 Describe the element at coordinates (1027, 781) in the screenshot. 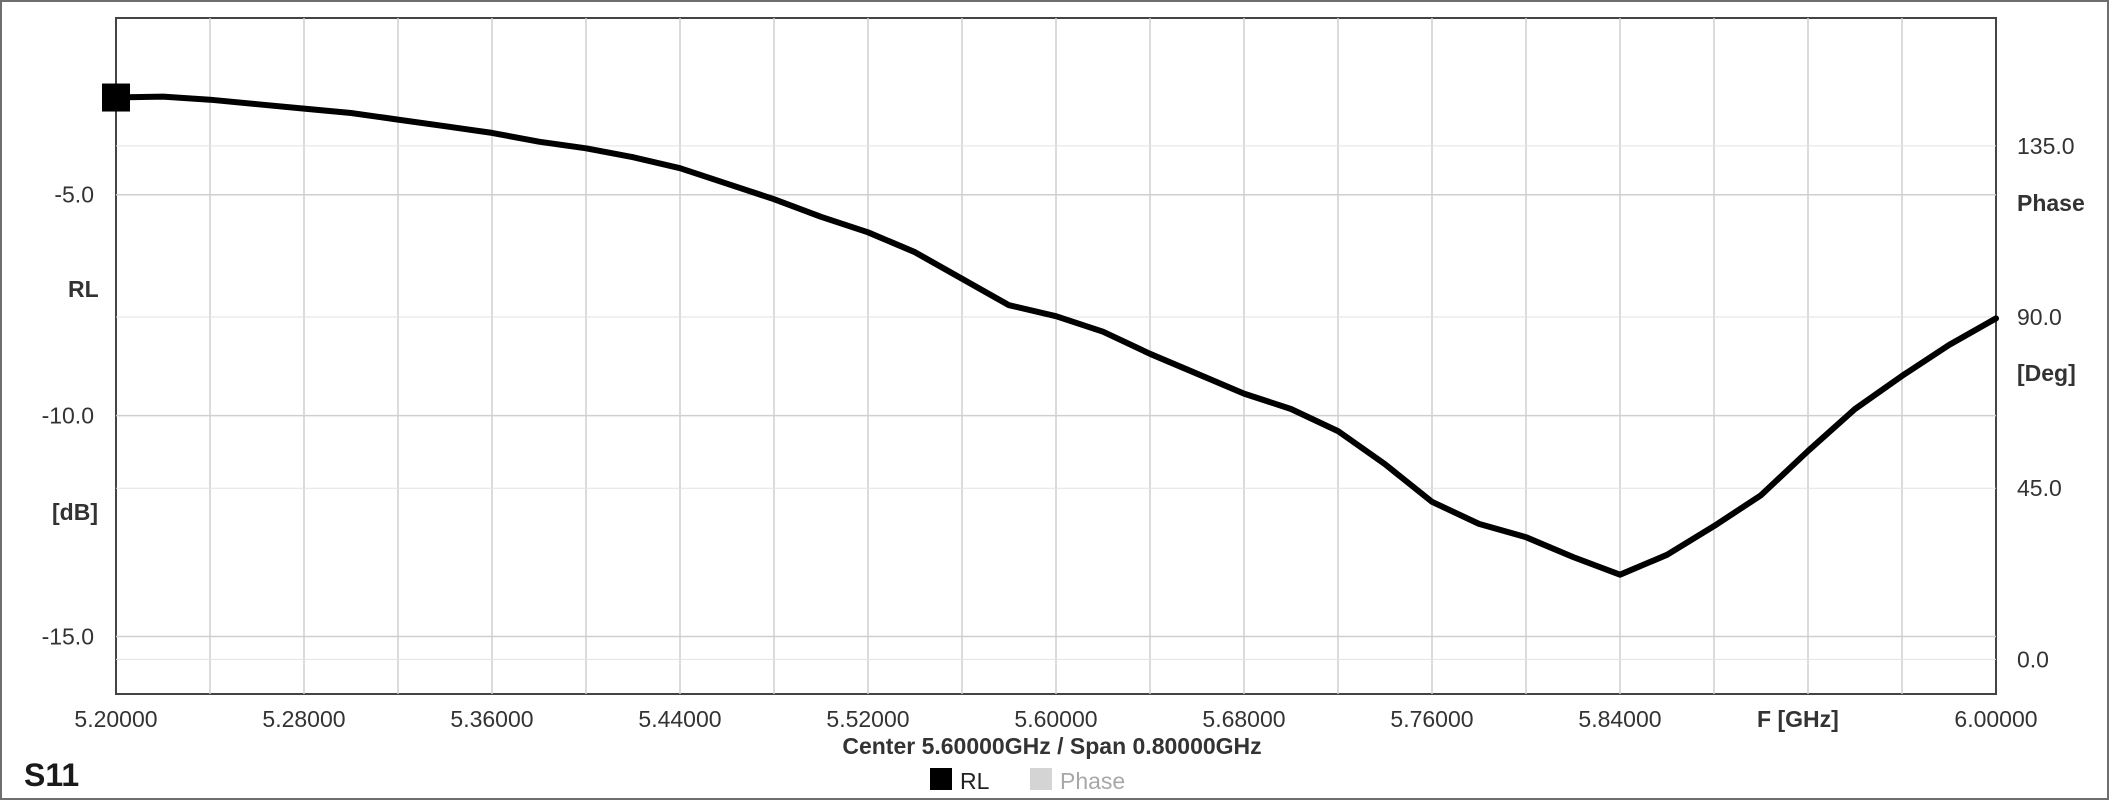

I see `legend: RL Phase` at that location.